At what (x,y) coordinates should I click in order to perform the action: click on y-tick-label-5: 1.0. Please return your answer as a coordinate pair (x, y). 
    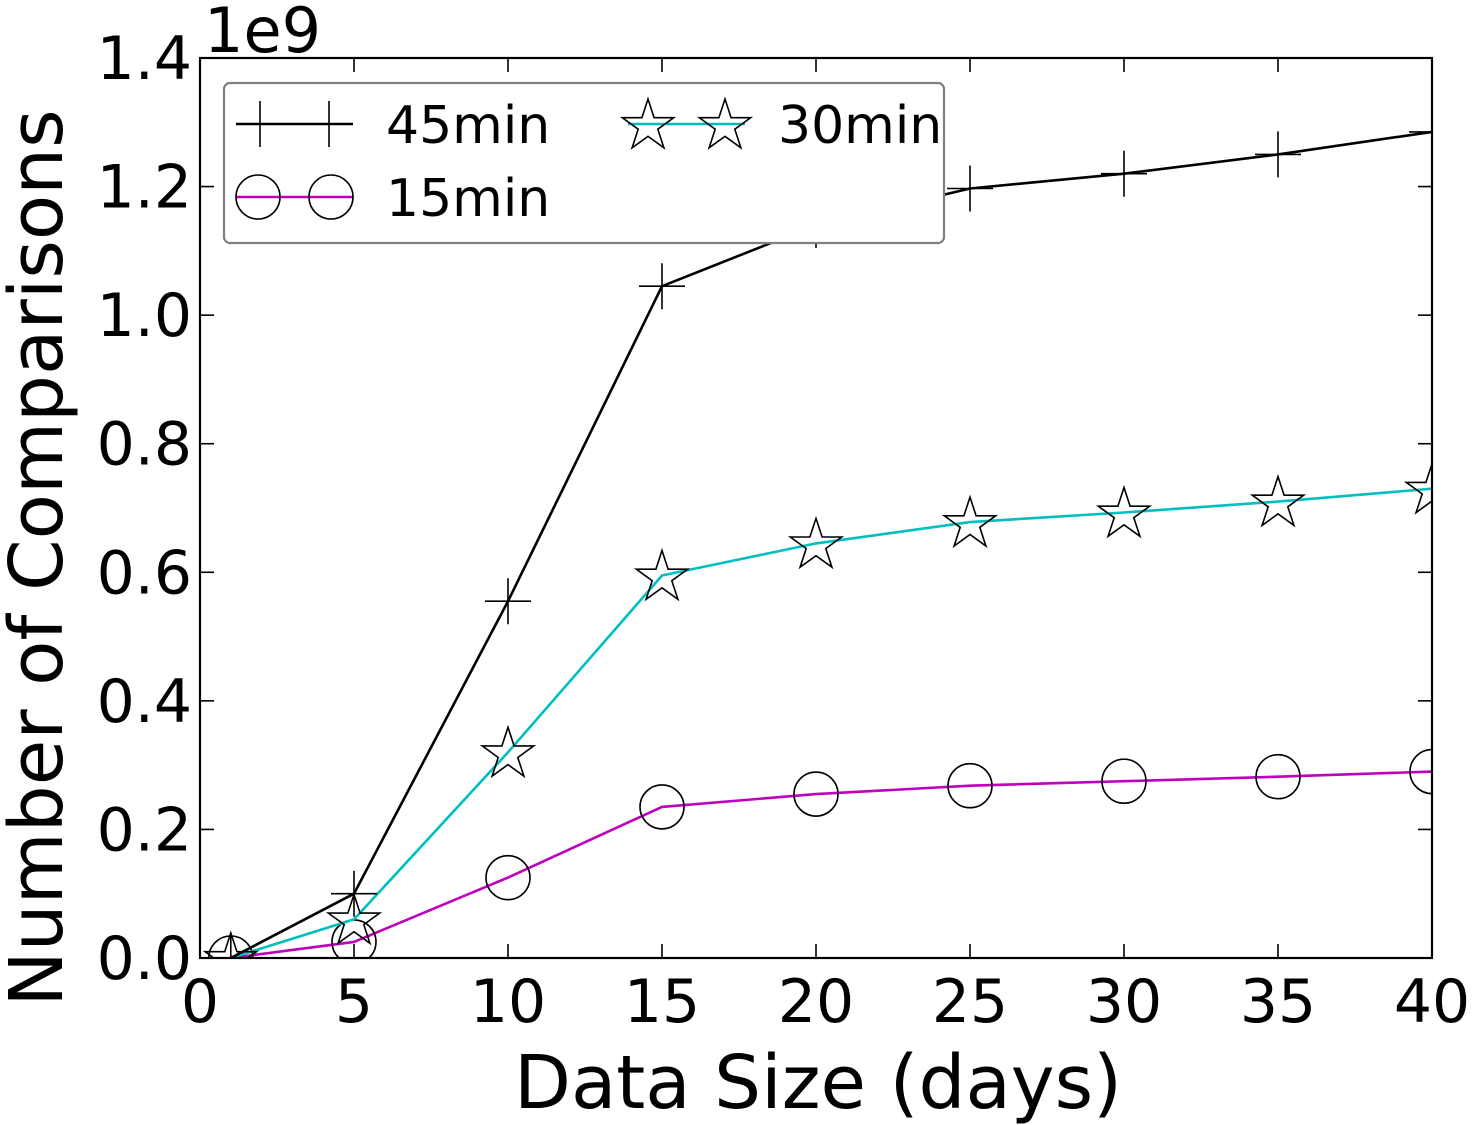
    Looking at the image, I should click on (144, 316).